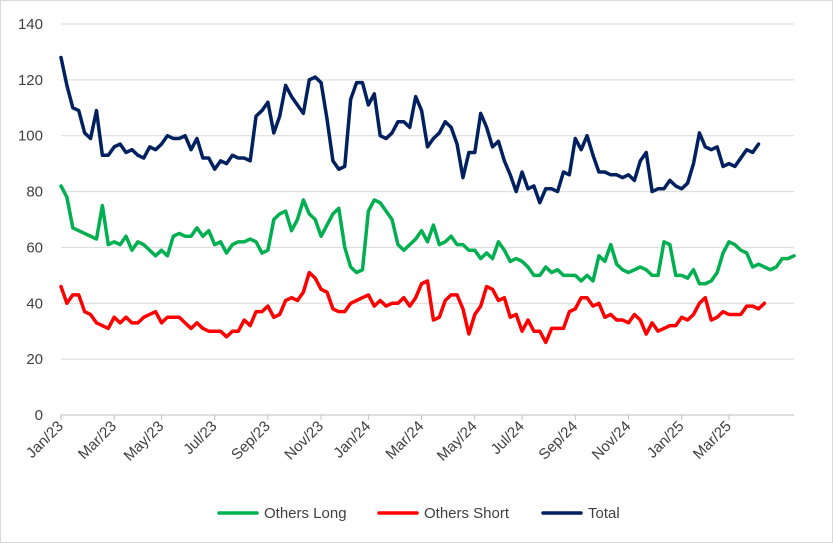 The height and width of the screenshot is (543, 833). Describe the element at coordinates (30, 24) in the screenshot. I see `y-tick-label: 140` at that location.